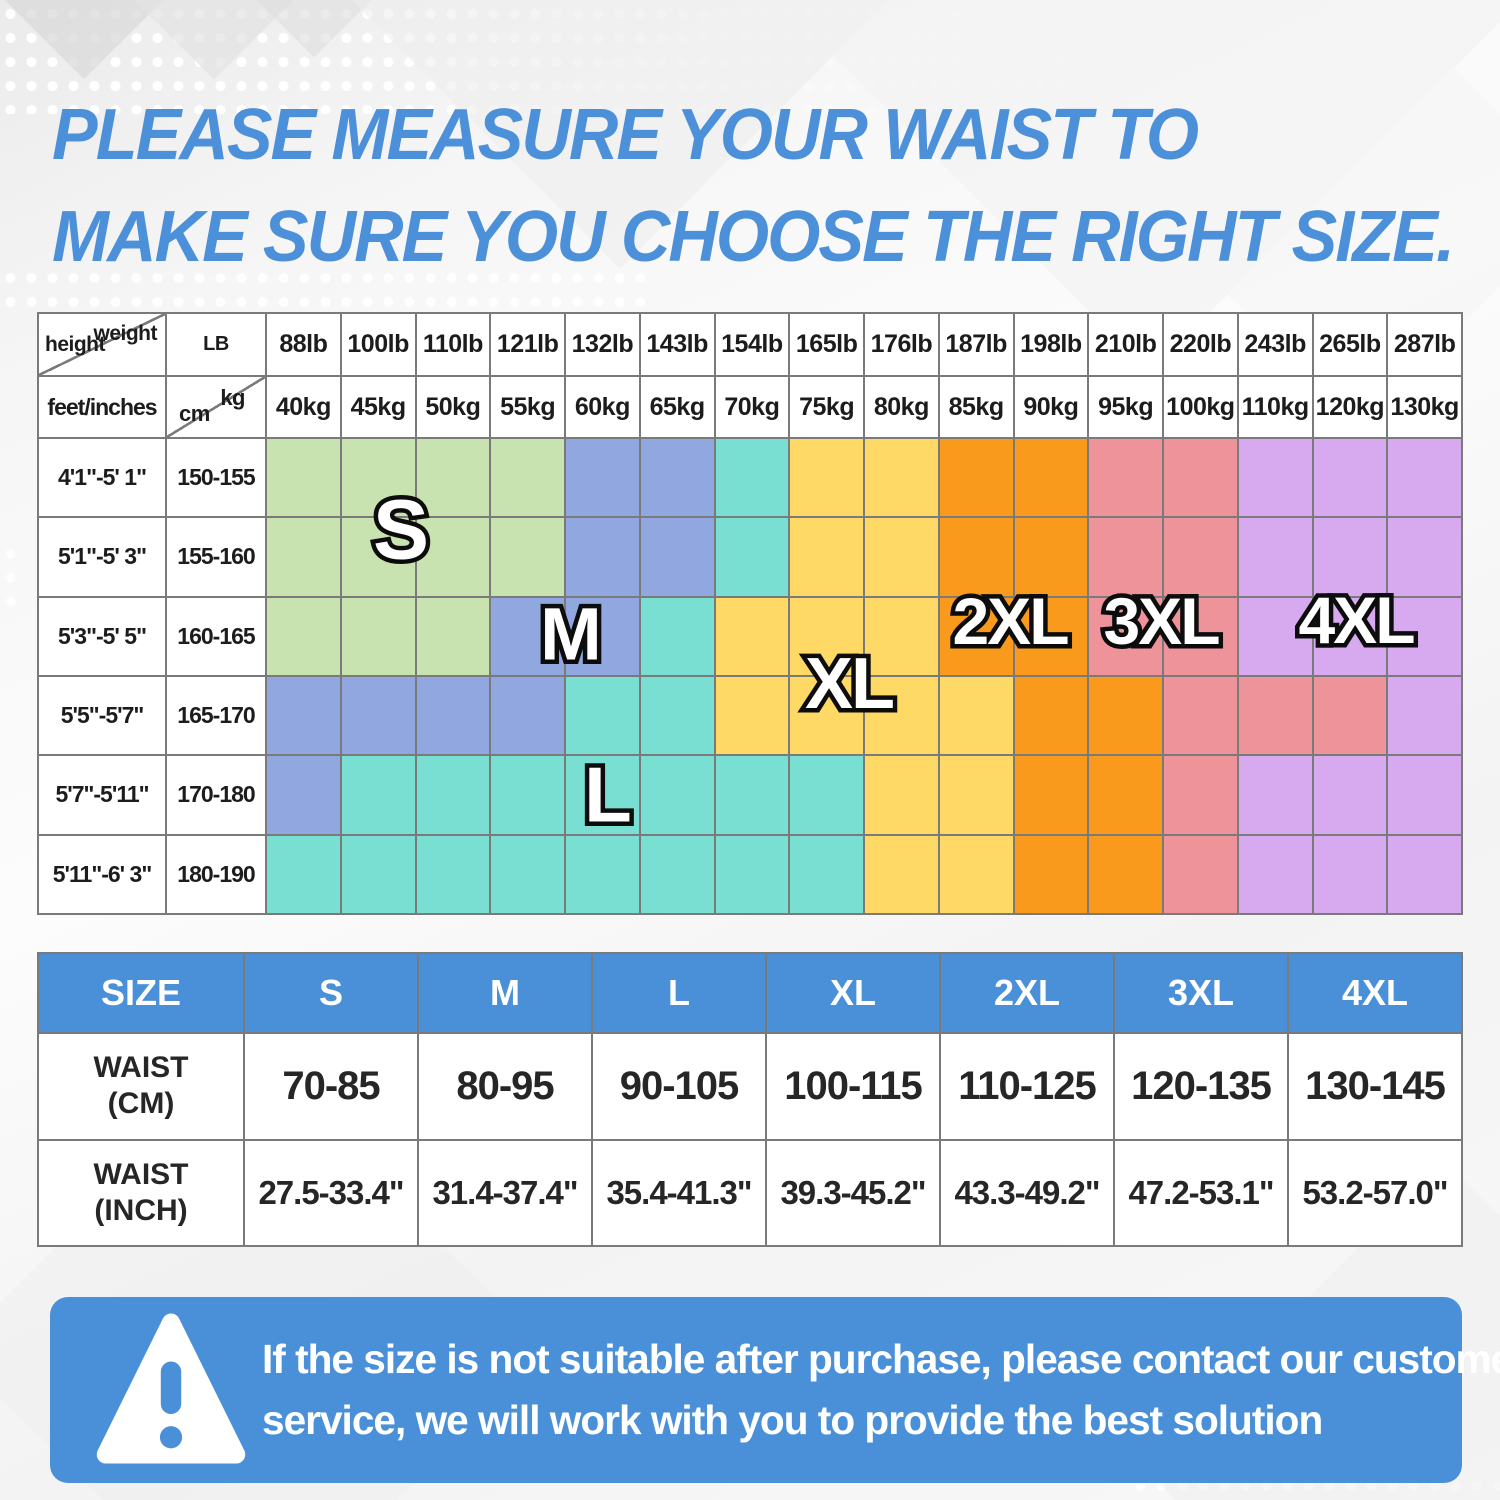  Describe the element at coordinates (1201, 1086) in the screenshot. I see `waist-cm-value-cell: 120-135` at that location.